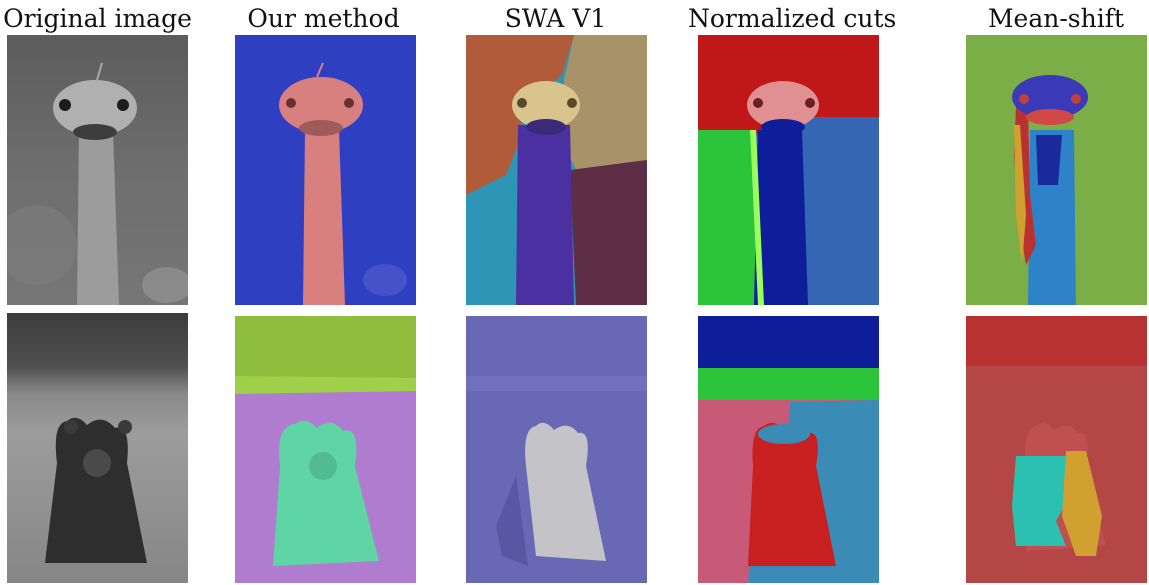 The width and height of the screenshot is (1149, 585). I want to click on column-title-swa-v1: SWA V1, so click(555, 18).